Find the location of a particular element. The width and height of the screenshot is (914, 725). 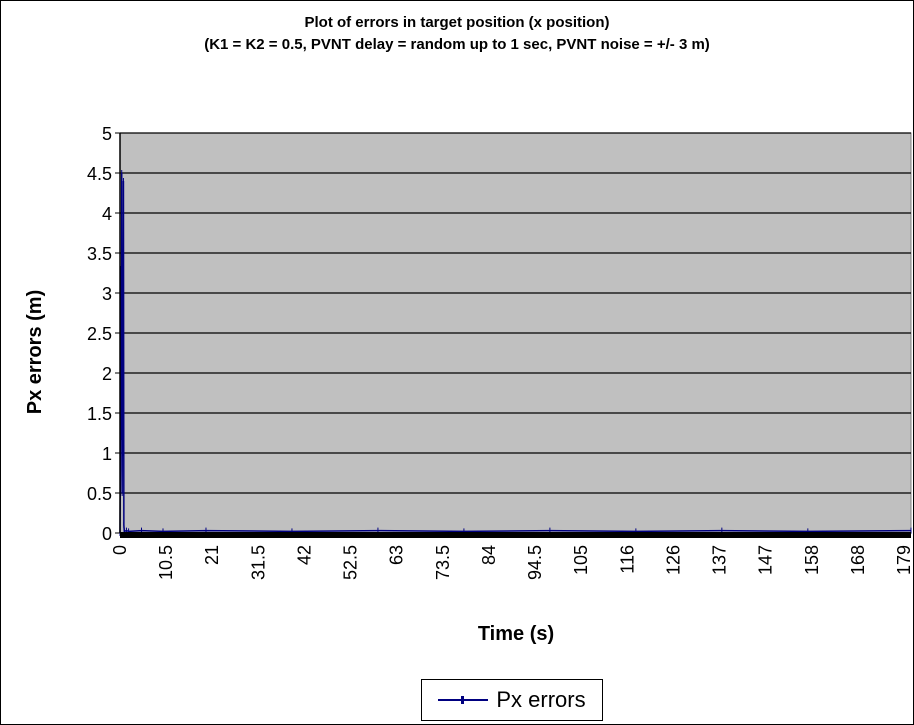

x-tick-label: 84 is located at coordinates (489, 555).